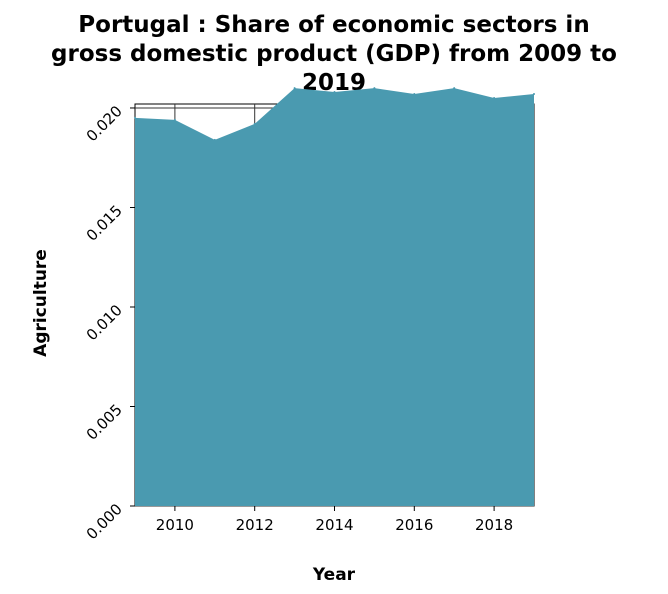 The height and width of the screenshot is (594, 668). I want to click on y-tick-label-1: 0.005, so click(104, 422).